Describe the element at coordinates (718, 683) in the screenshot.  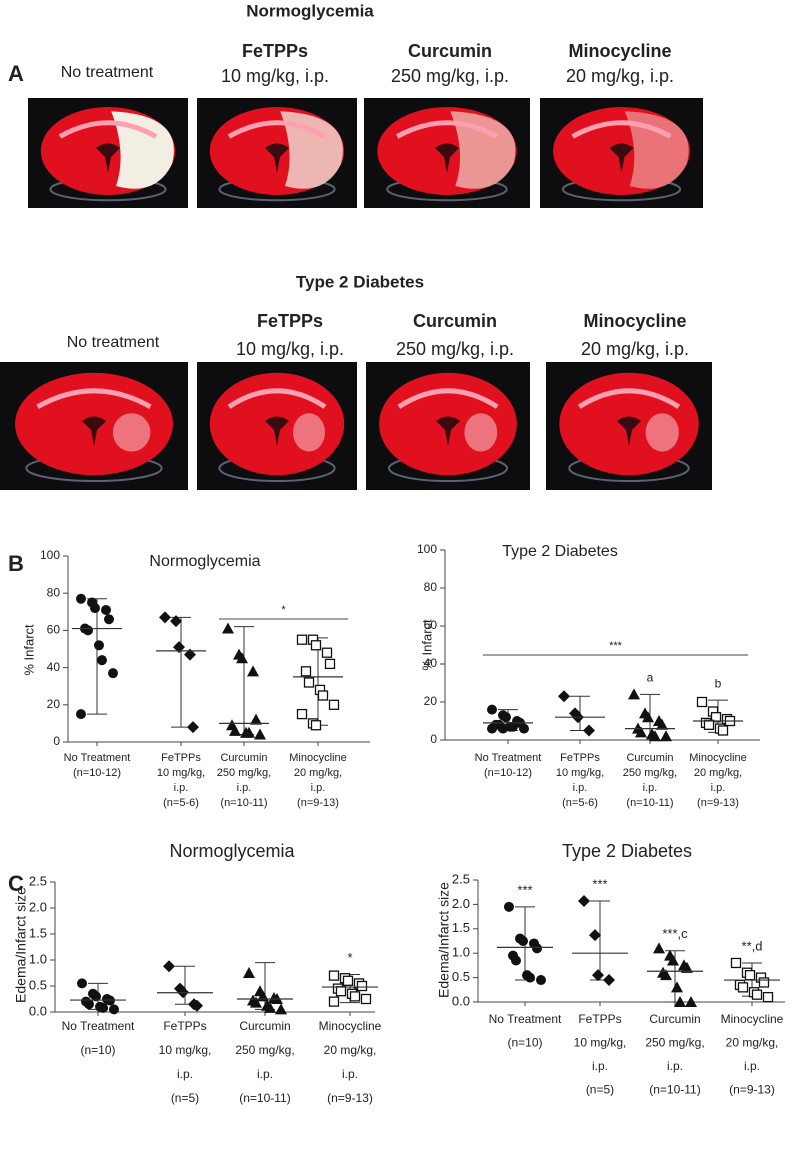
I see `significance-label: b` at that location.